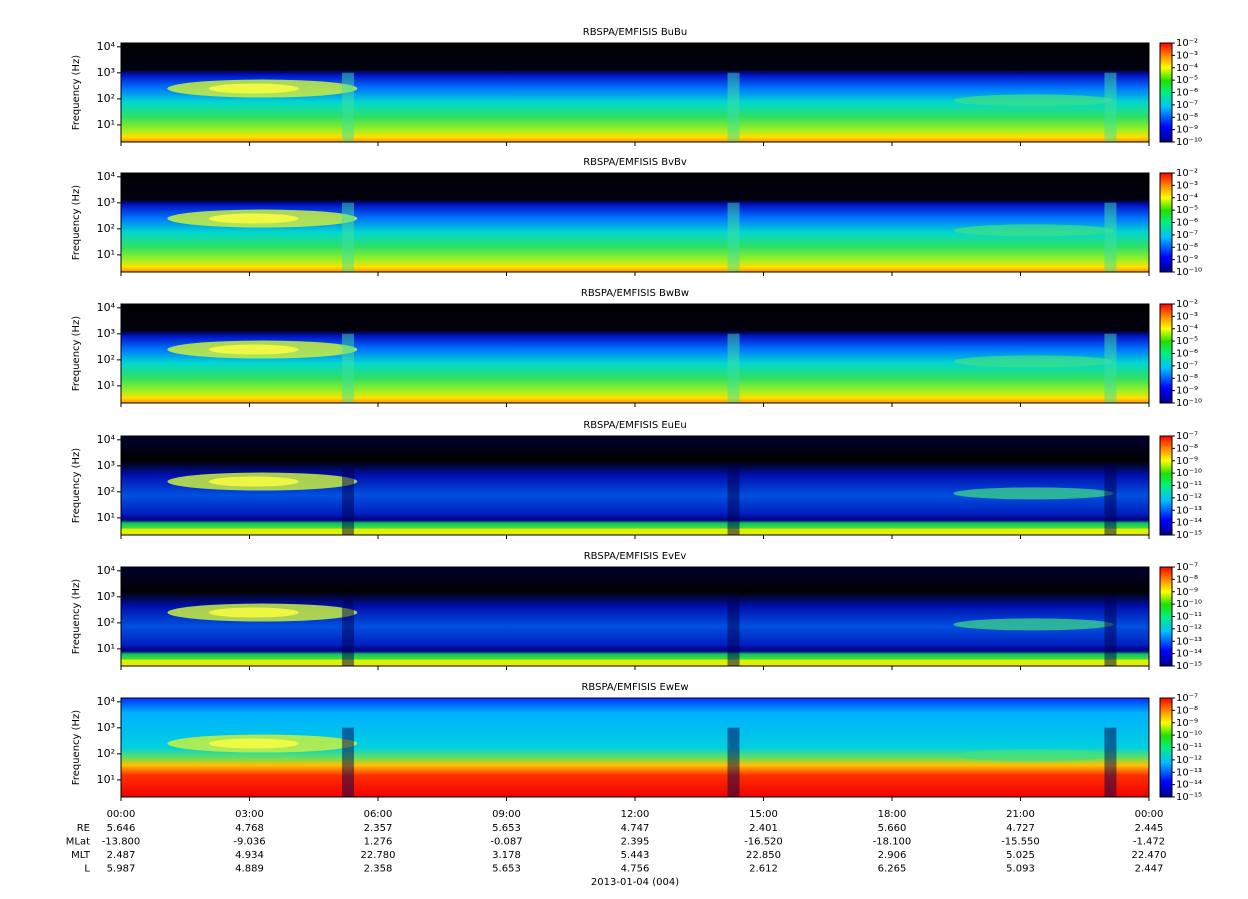 The height and width of the screenshot is (899, 1248). Describe the element at coordinates (1187, 173) in the screenshot. I see `colorbar-tick-label: 10⁻²` at that location.